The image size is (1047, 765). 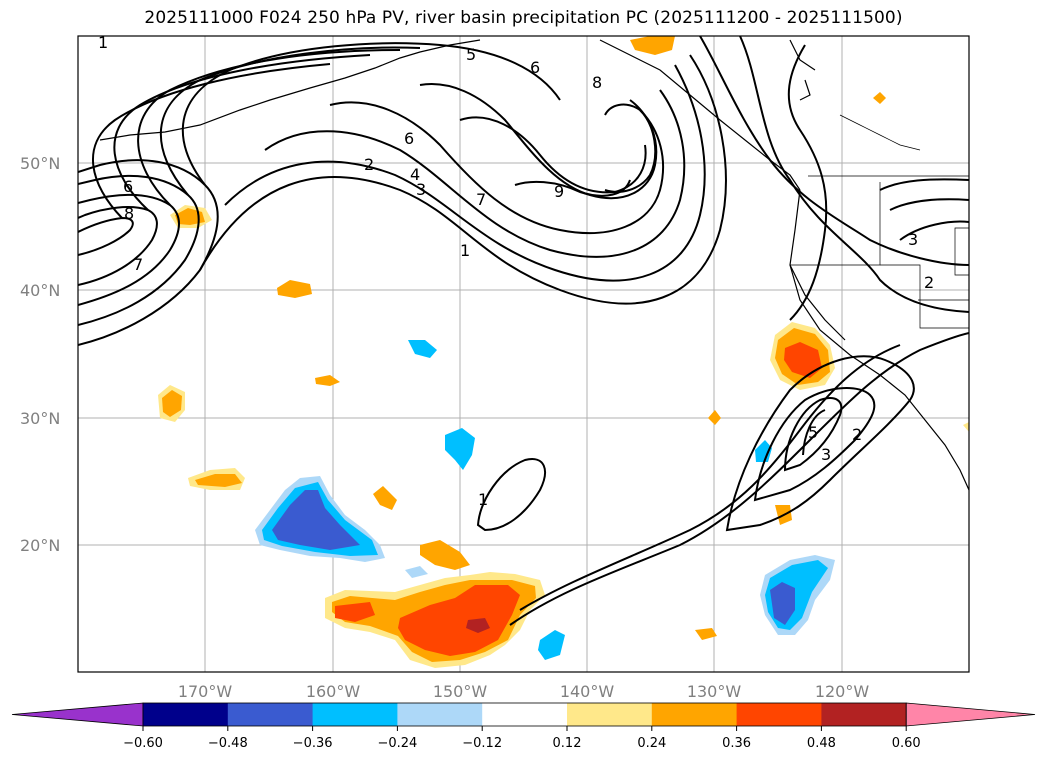 I want to click on colorbar-tick-label: −0.48, so click(x=228, y=743).